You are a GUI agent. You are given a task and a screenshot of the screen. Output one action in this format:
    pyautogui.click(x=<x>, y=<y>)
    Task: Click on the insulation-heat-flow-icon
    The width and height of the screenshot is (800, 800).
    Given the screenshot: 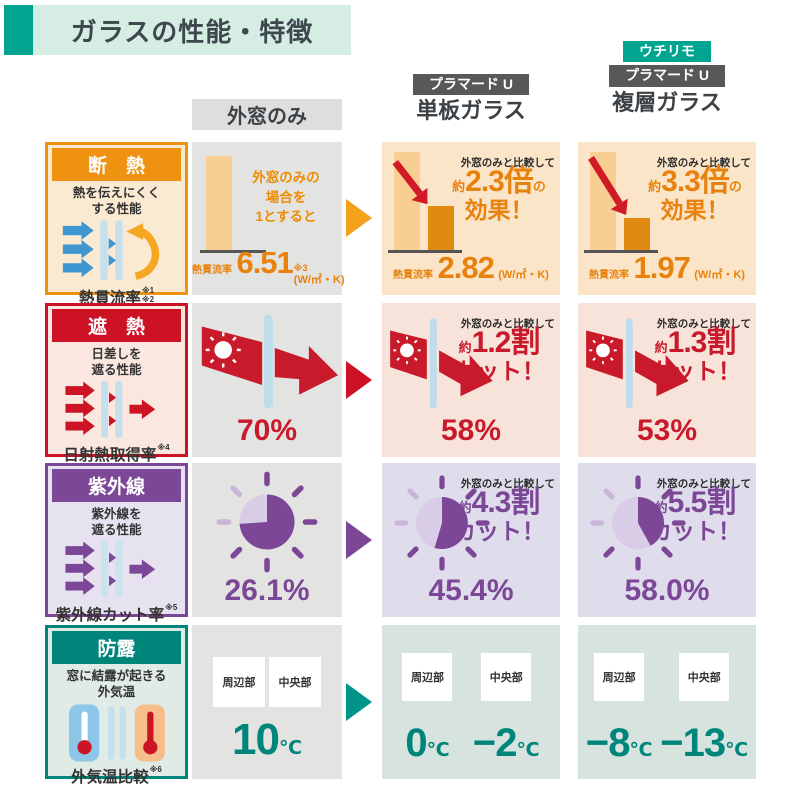 What is the action you would take?
    pyautogui.click(x=117, y=252)
    